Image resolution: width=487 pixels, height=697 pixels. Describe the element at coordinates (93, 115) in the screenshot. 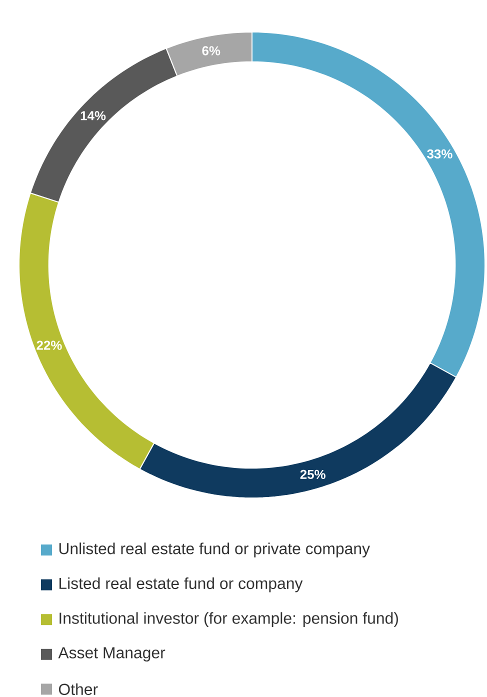

I see `data-label: 14%` at that location.